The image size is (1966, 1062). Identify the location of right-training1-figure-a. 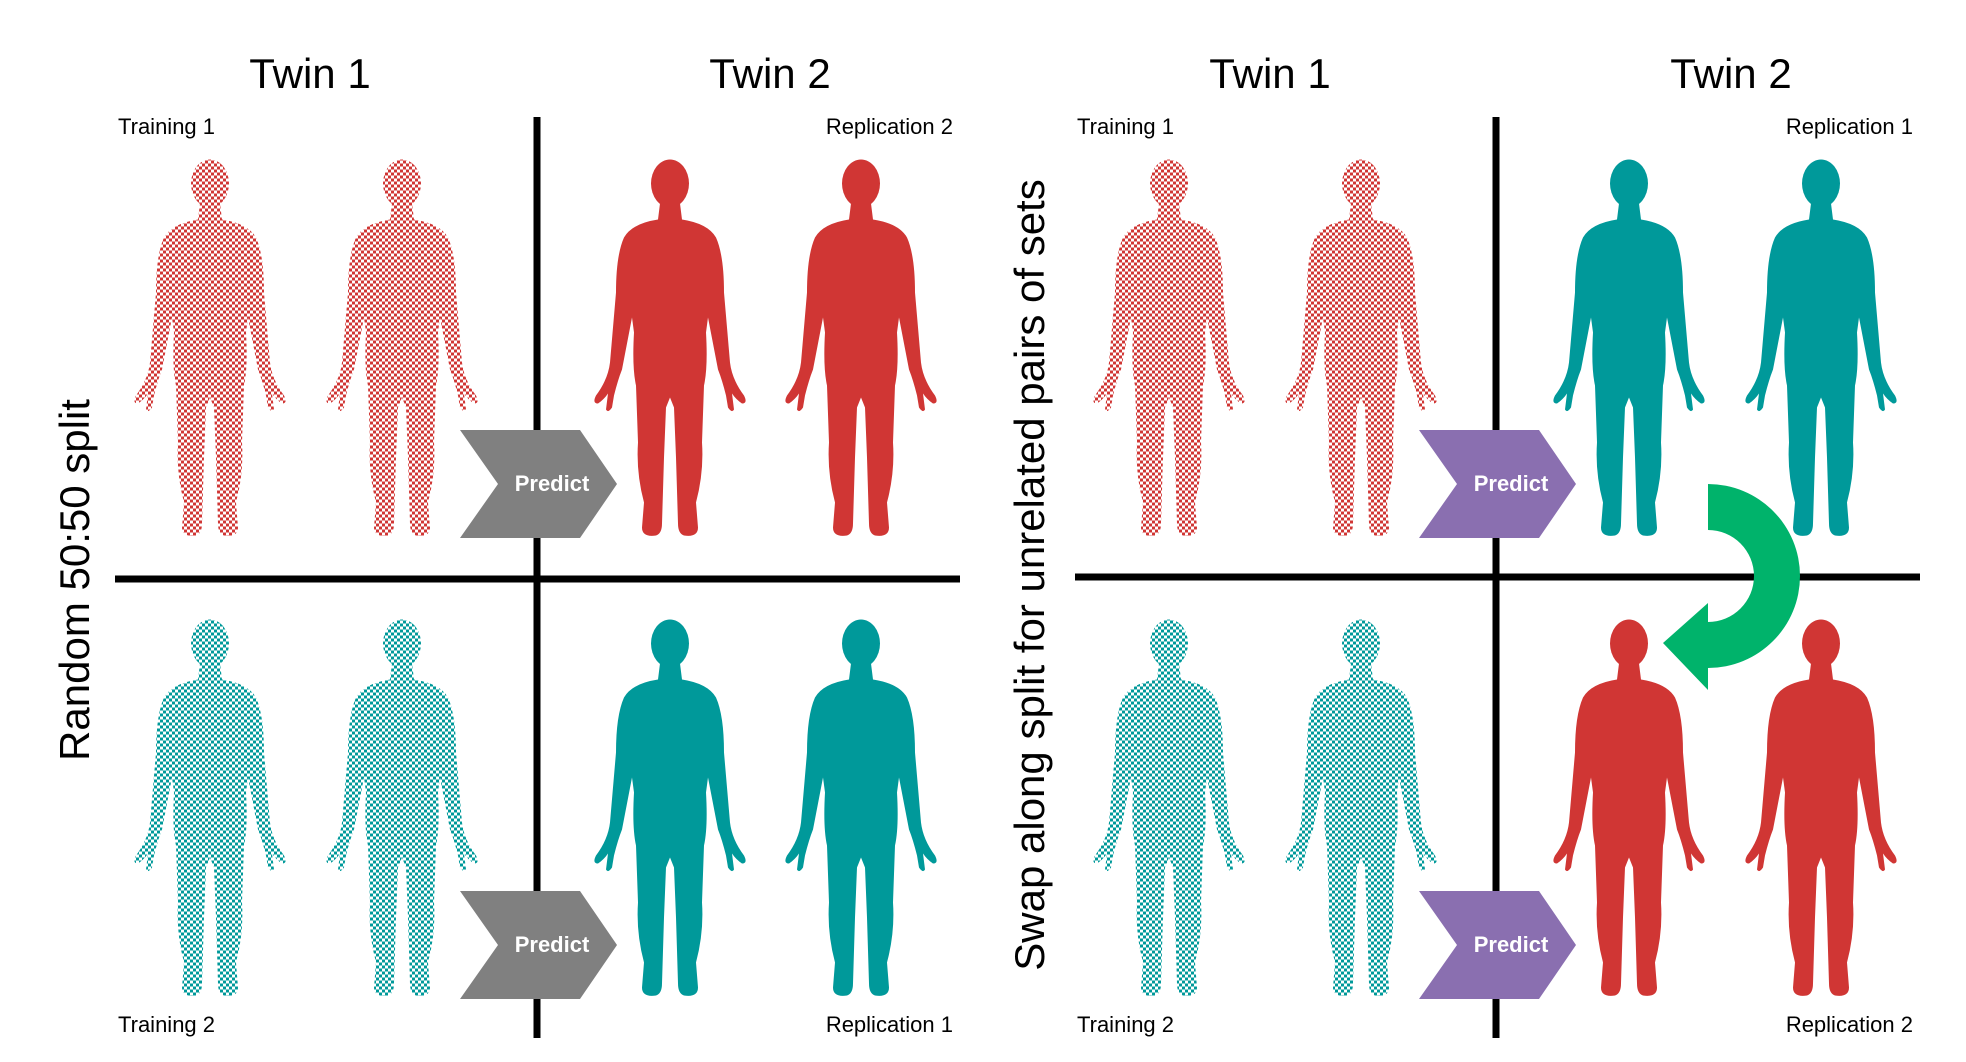
(1169, 347).